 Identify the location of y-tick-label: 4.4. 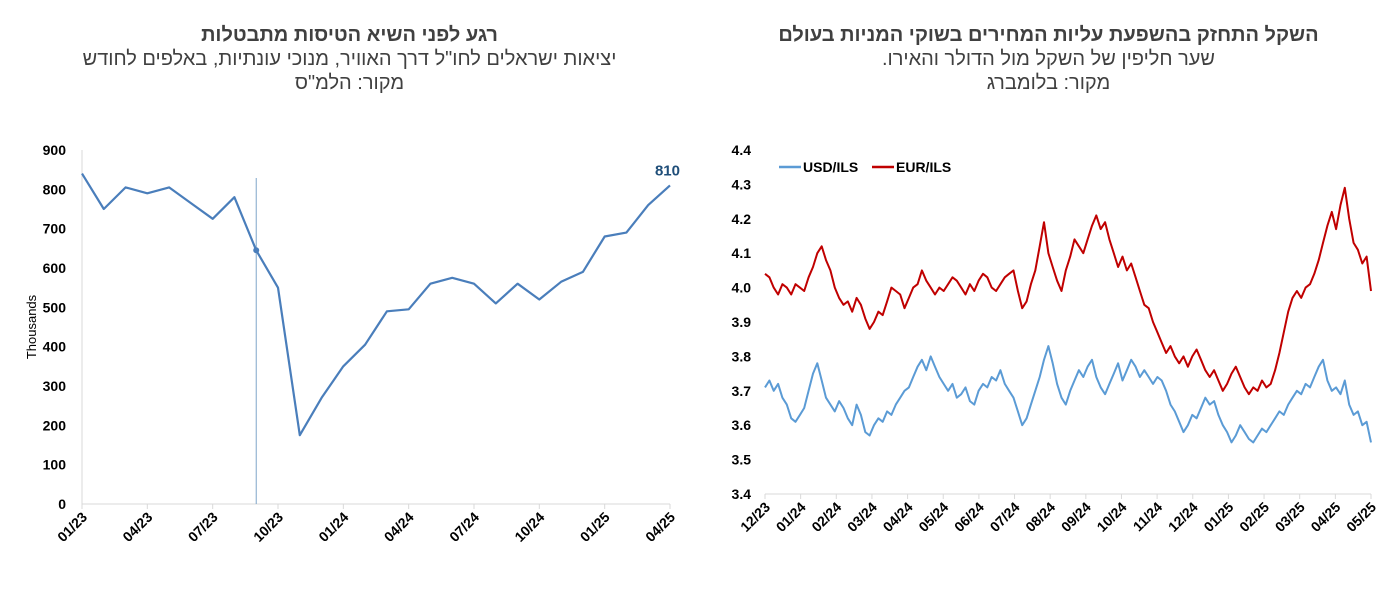
(742, 150).